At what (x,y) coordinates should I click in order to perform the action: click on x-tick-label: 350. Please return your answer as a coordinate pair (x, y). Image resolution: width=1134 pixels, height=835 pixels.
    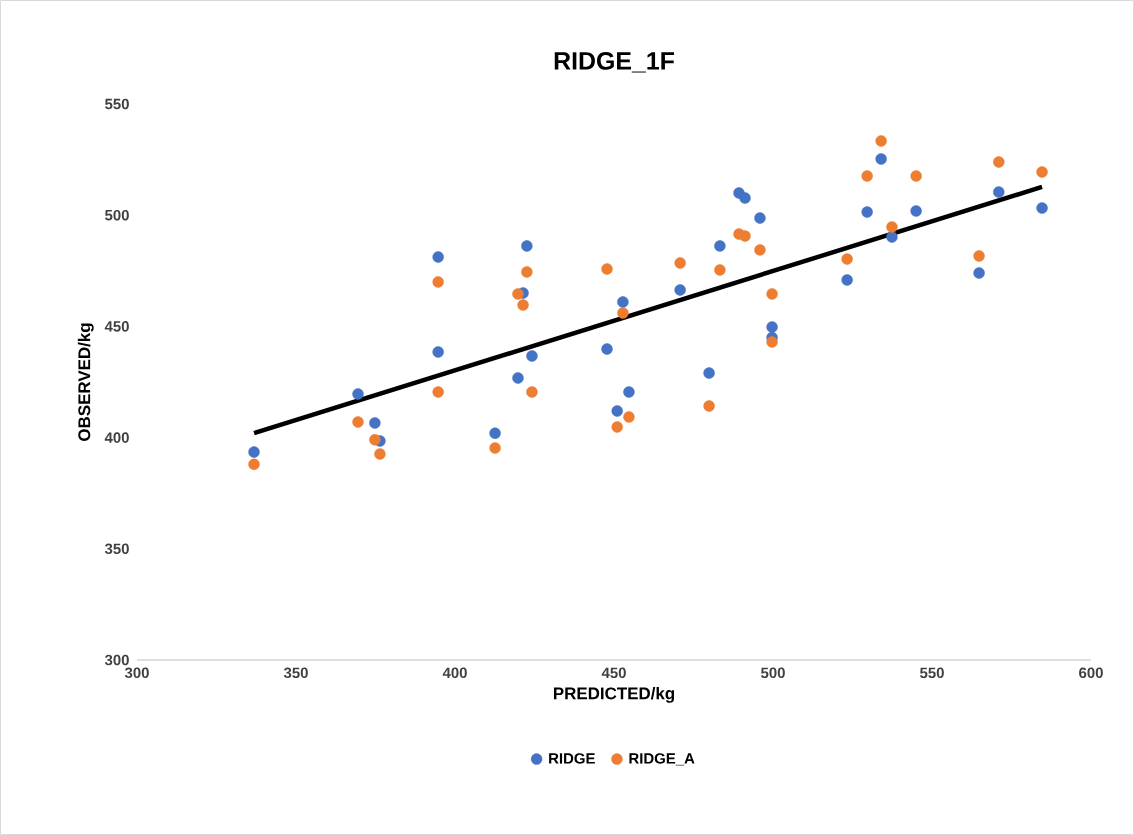
    Looking at the image, I should click on (295, 673).